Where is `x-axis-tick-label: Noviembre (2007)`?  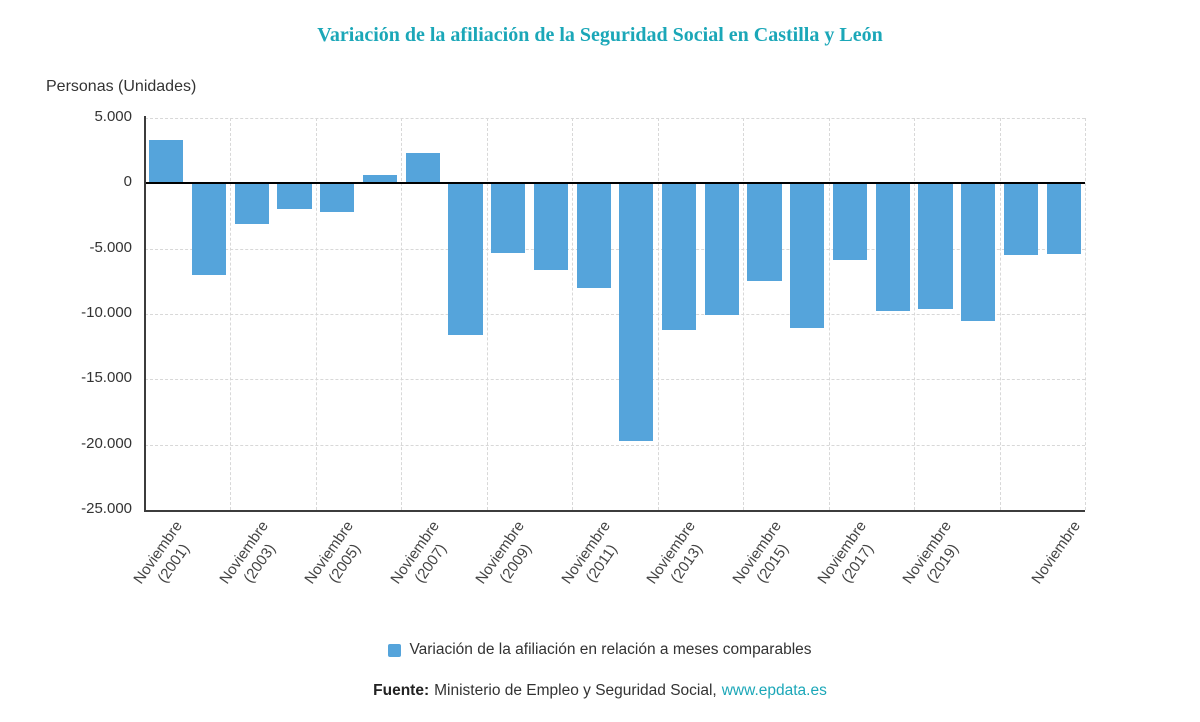
x-axis-tick-label: Noviembre (2007) is located at coordinates (418, 553).